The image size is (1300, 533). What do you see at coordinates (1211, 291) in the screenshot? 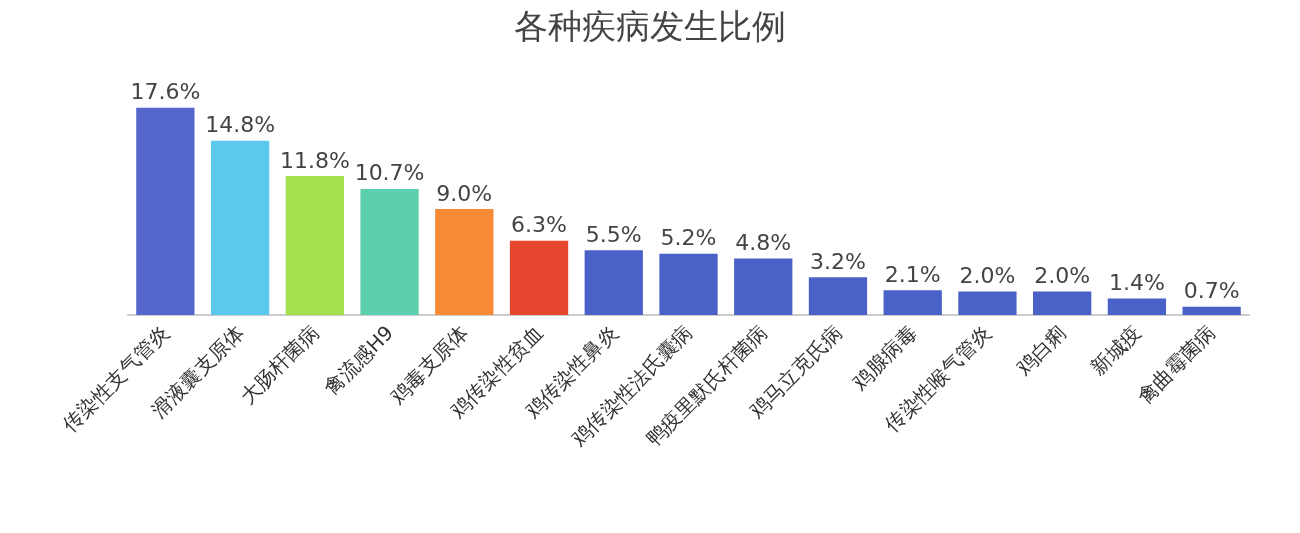
I see `data-label: 0.7%` at bounding box center [1211, 291].